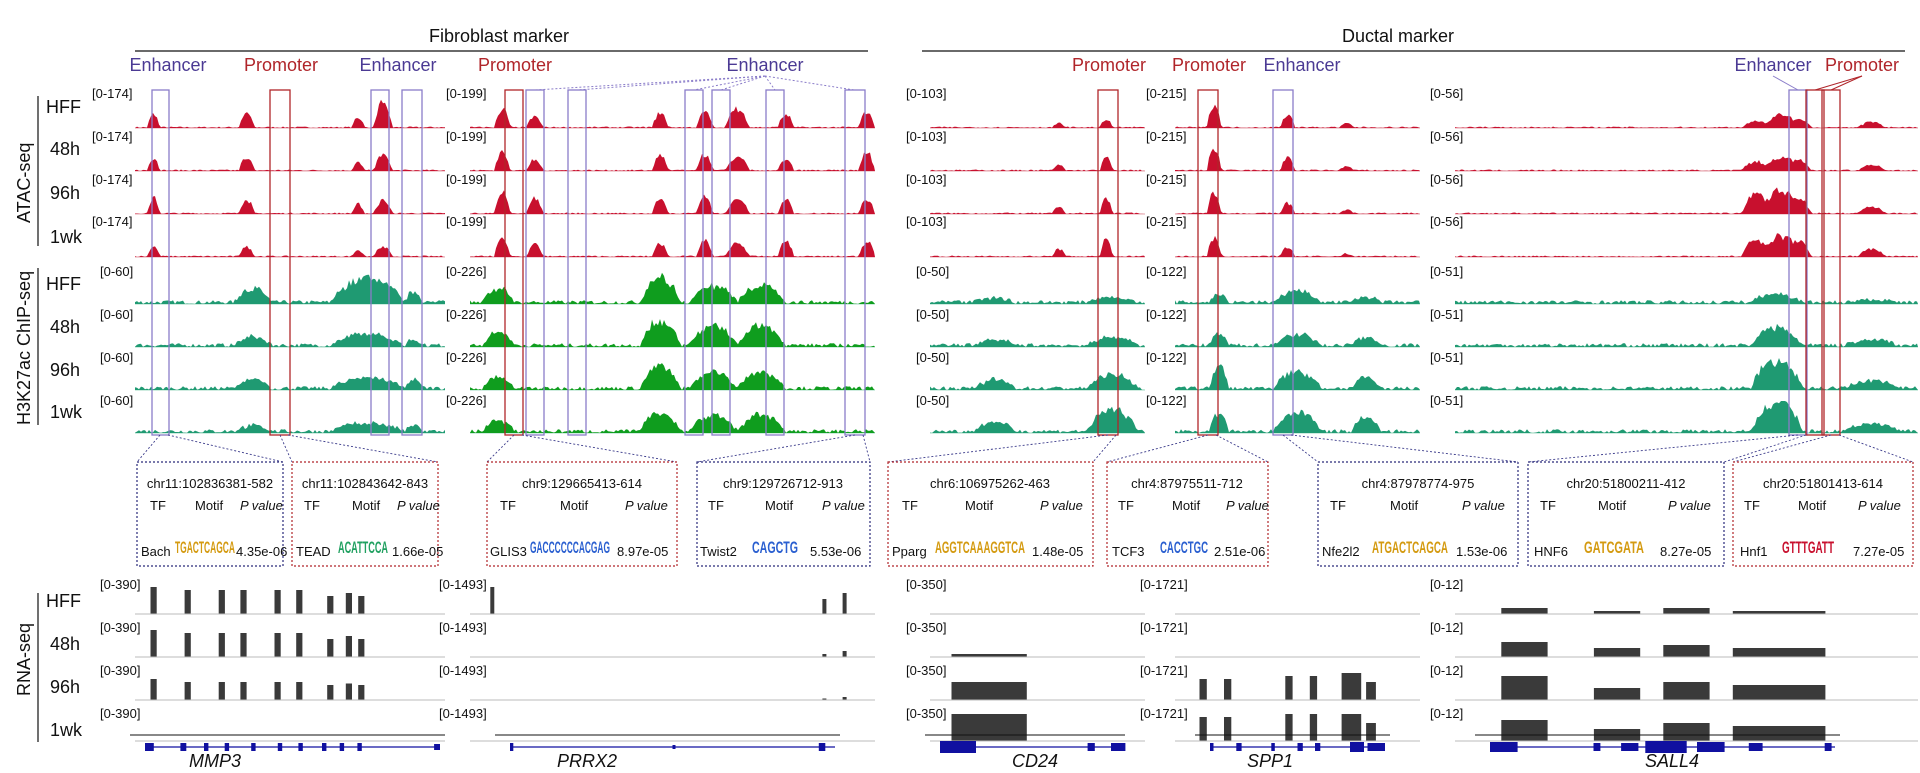 The image size is (1920, 773). I want to click on motif-logo: TGACTCAGCA, so click(205, 547).